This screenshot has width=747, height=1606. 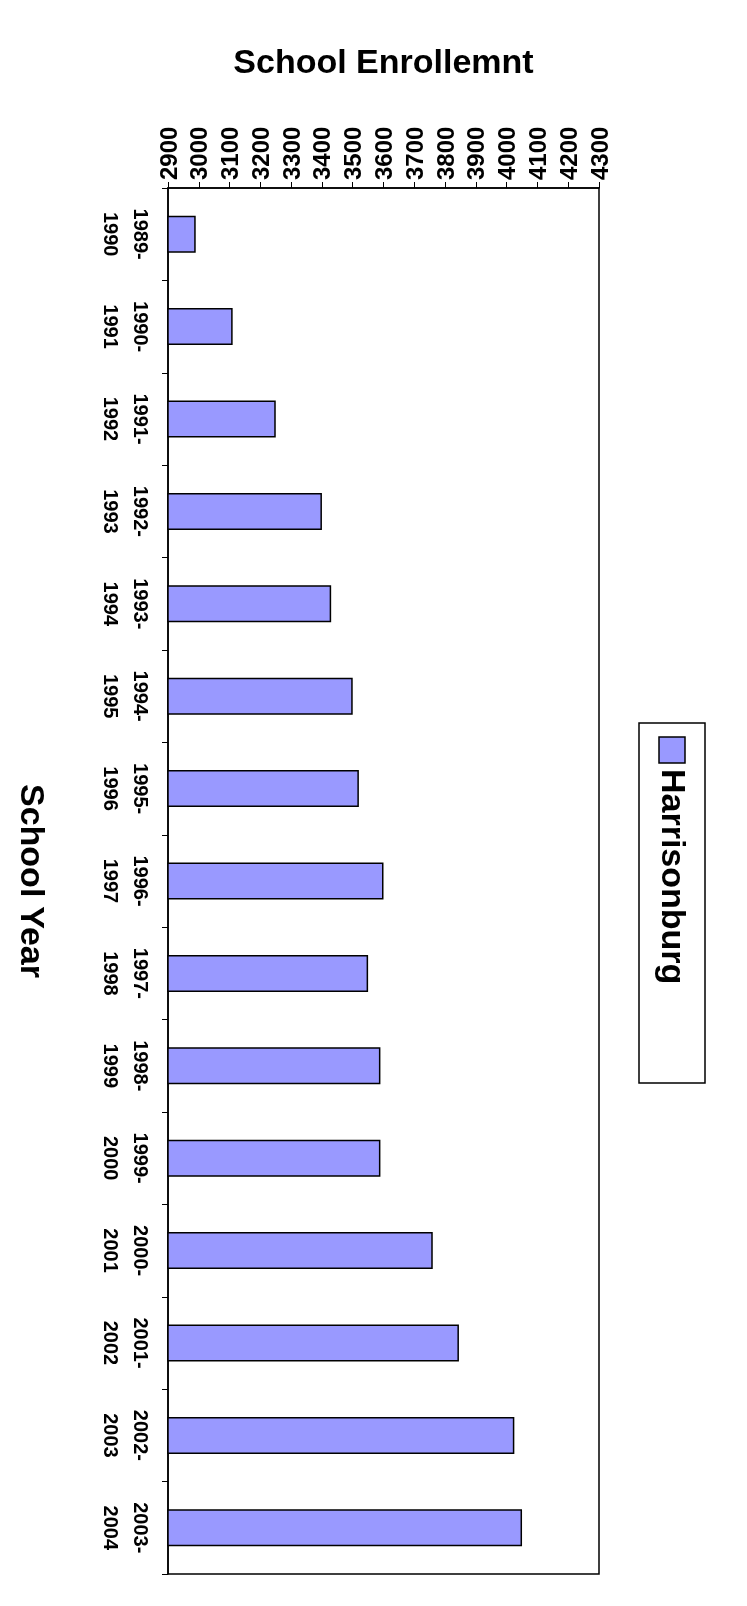 What do you see at coordinates (383, 61) in the screenshot?
I see `x-axis-title: School Enrollemnt` at bounding box center [383, 61].